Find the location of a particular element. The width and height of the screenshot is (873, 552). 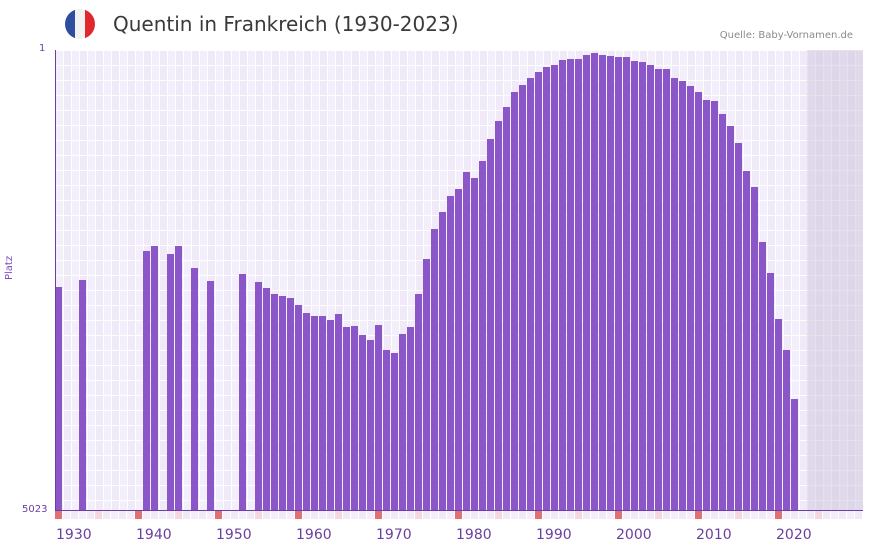

bar-2014 is located at coordinates (730, 318).